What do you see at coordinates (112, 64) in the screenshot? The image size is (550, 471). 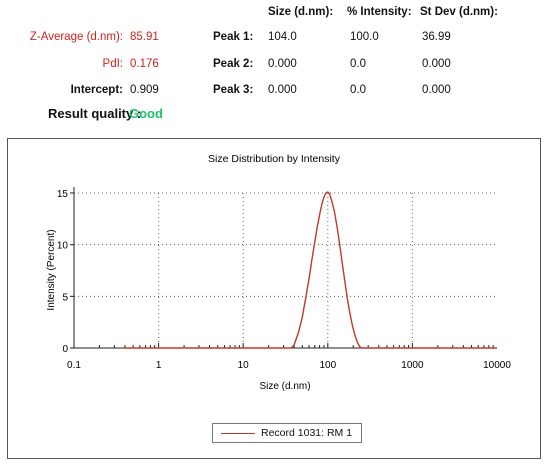 I see `pdi-label: PdI:` at bounding box center [112, 64].